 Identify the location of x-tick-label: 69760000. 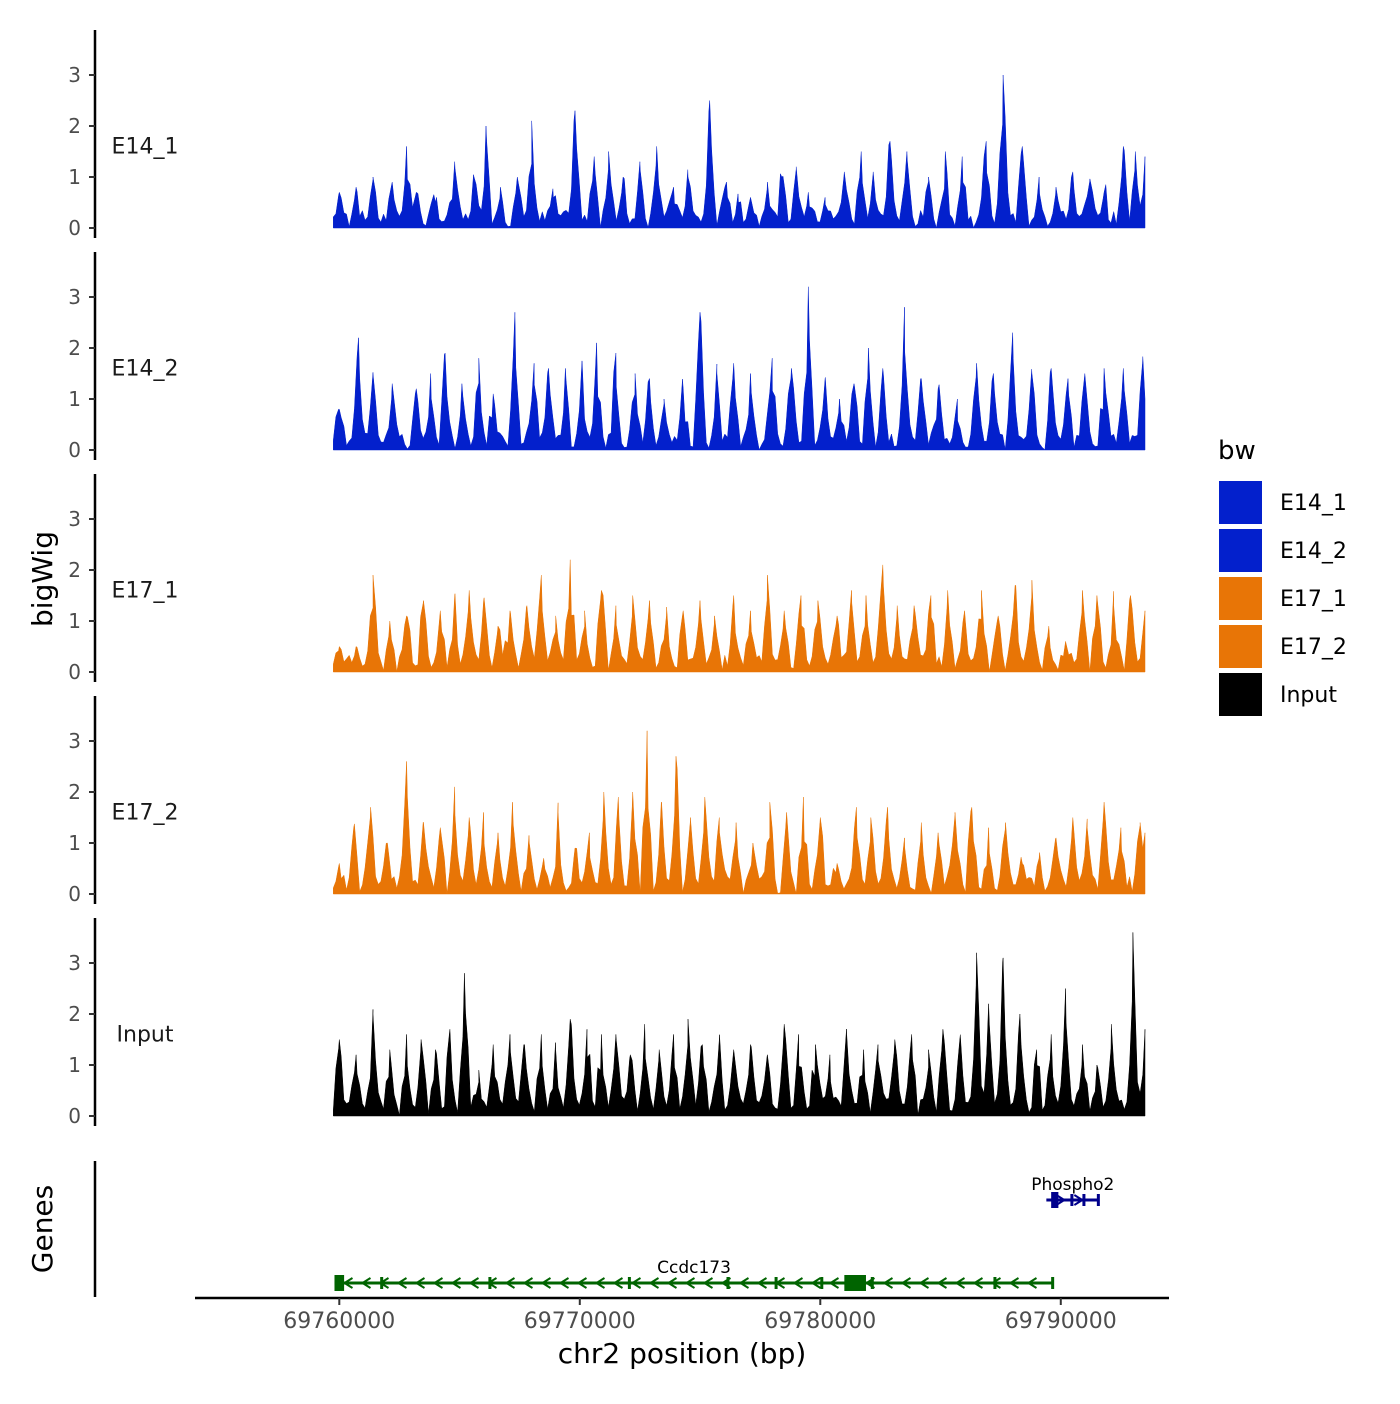
(339, 1321).